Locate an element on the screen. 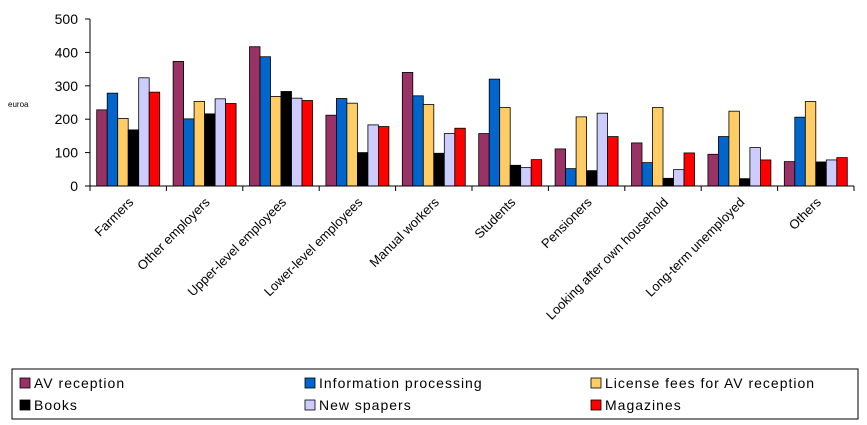 The width and height of the screenshot is (867, 425). x-tick-label: Farmers is located at coordinates (113, 216).